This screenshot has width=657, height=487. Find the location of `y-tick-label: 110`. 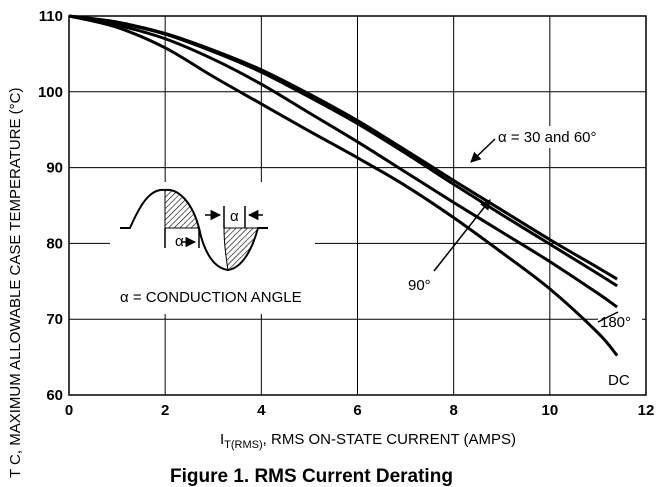

y-tick-label: 110 is located at coordinates (51, 16).